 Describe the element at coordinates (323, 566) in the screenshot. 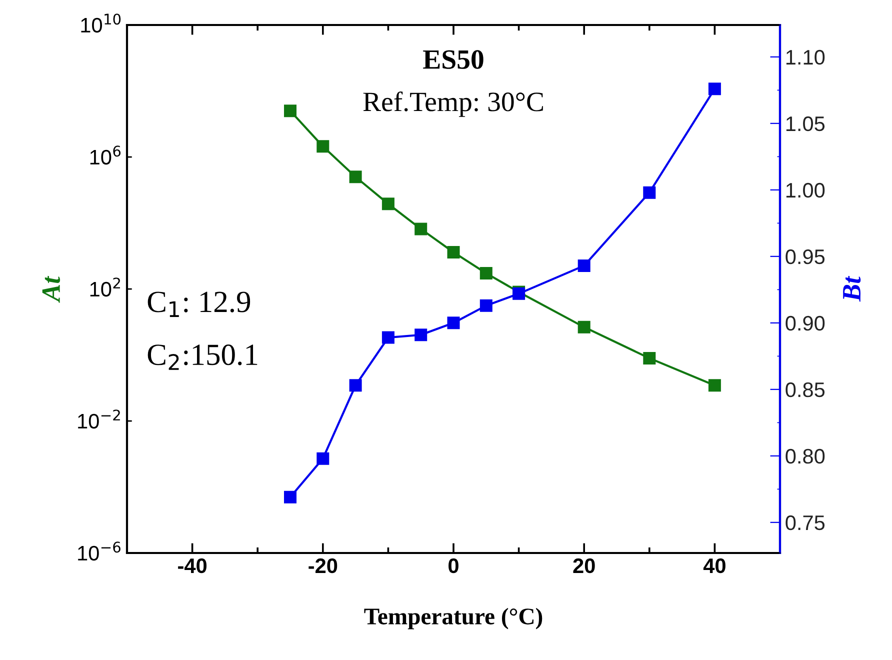

I see `x-tick-label: -20` at that location.